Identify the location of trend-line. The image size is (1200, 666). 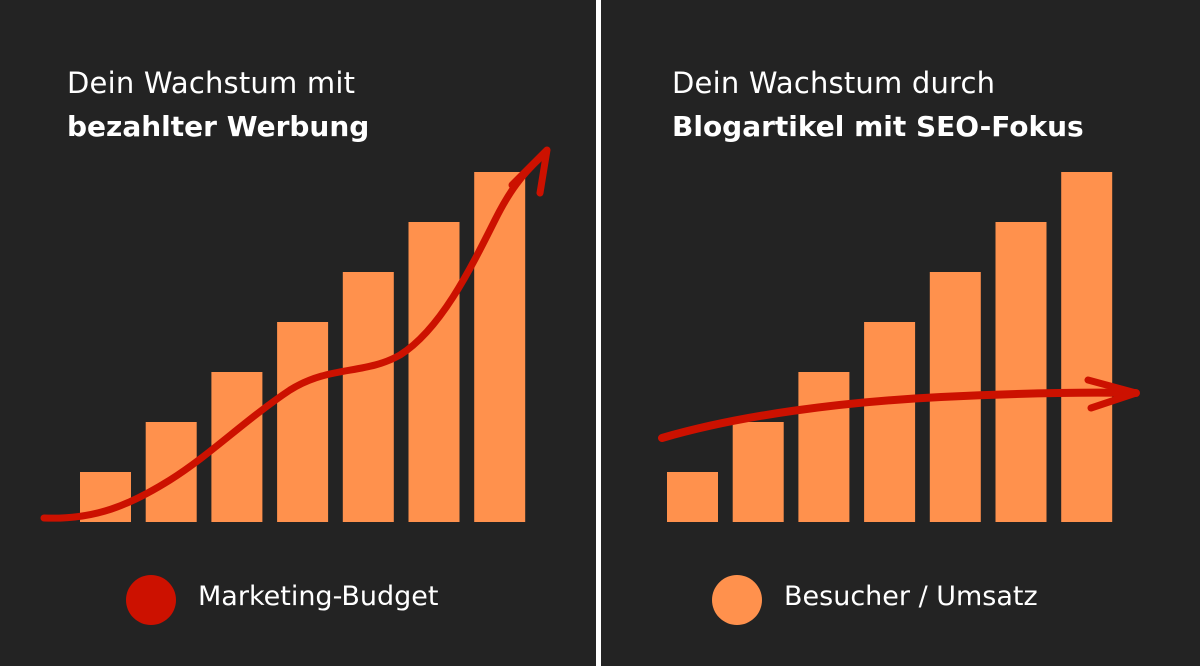
(899, 415).